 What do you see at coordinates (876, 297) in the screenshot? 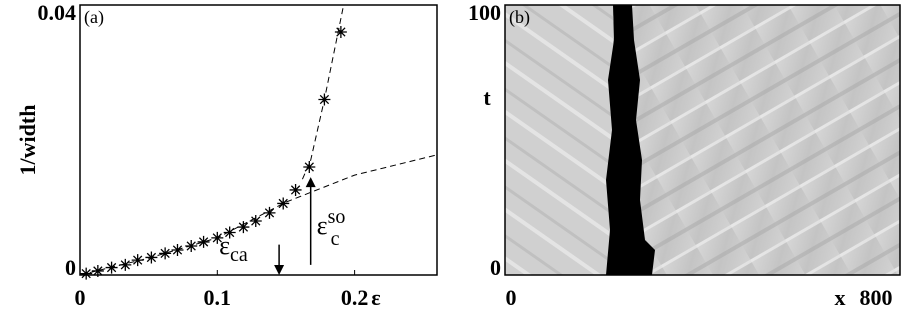
I see `x-tick-label: 800` at bounding box center [876, 297].